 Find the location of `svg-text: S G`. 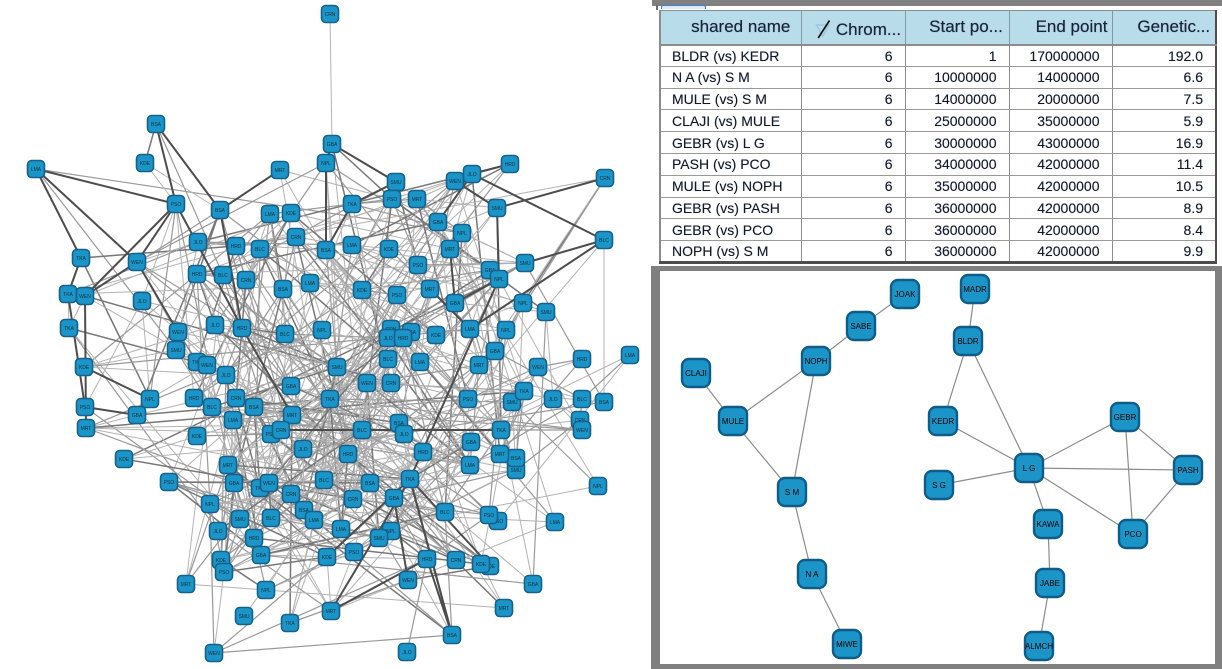

svg-text: S G is located at coordinates (939, 485).